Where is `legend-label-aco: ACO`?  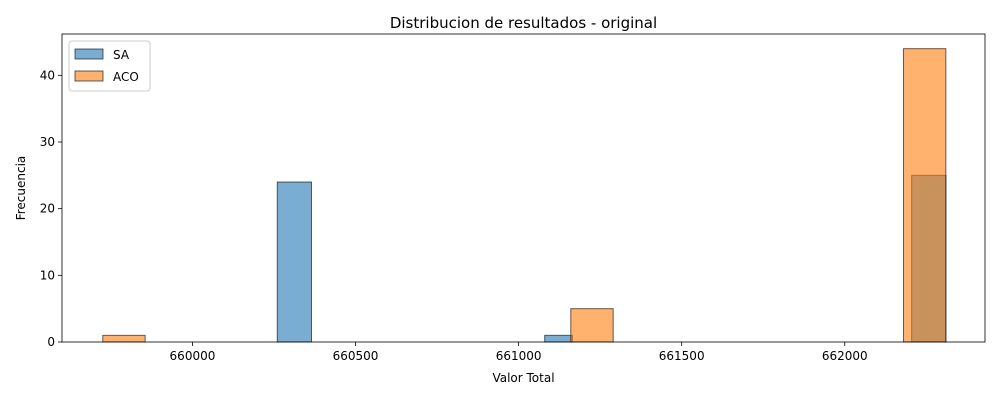
legend-label-aco: ACO is located at coordinates (126, 77).